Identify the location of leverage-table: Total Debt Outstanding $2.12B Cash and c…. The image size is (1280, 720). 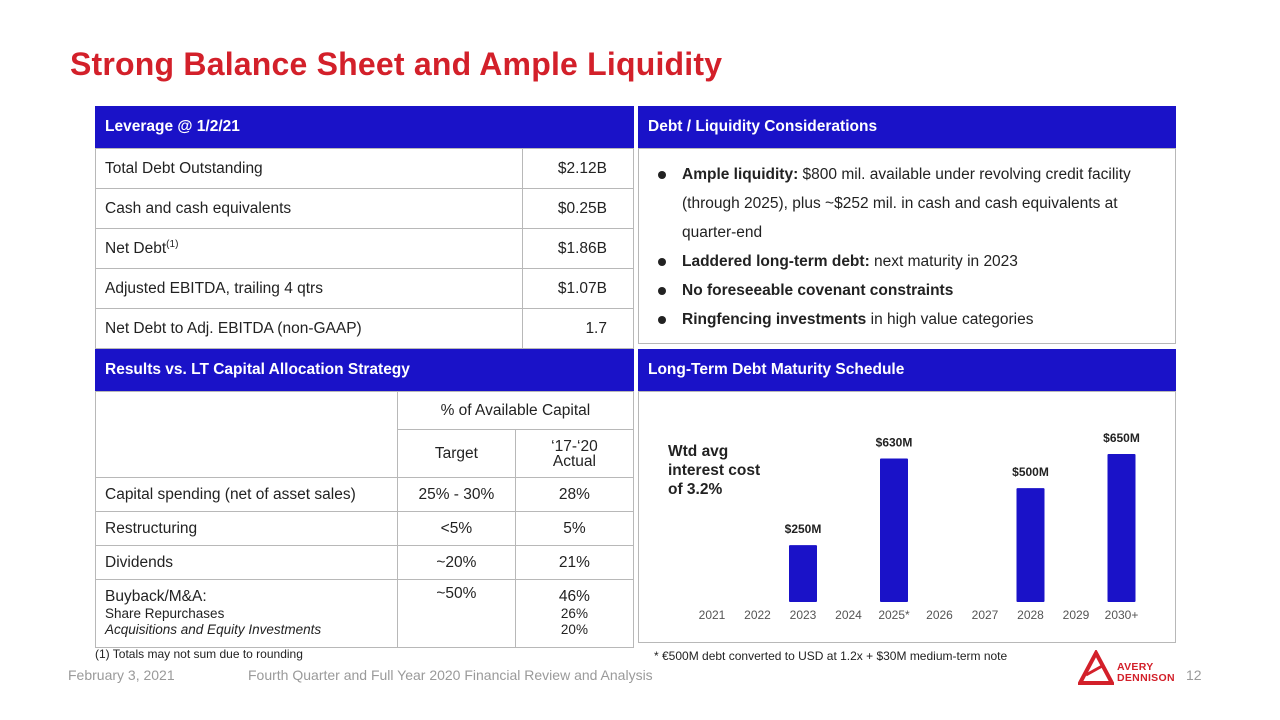
(364, 248).